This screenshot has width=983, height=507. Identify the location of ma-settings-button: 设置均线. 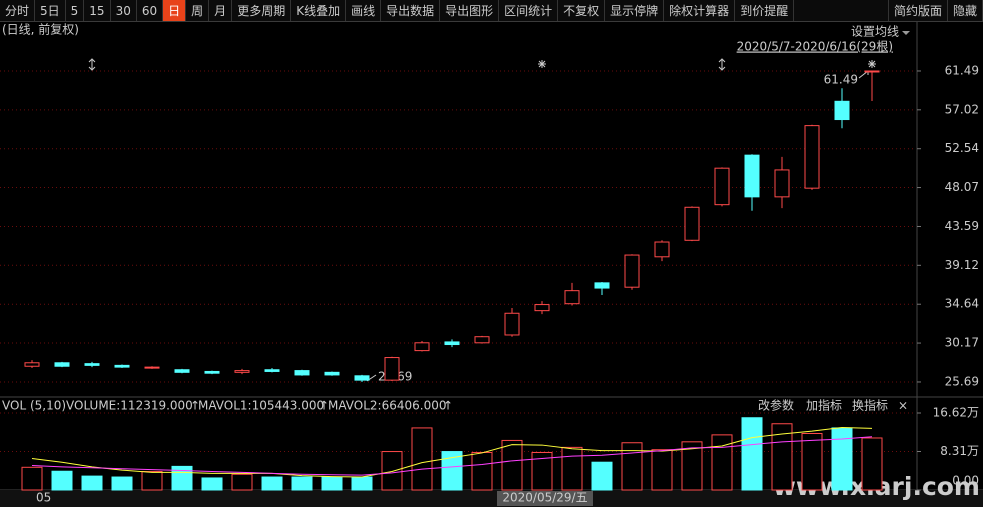
(875, 32).